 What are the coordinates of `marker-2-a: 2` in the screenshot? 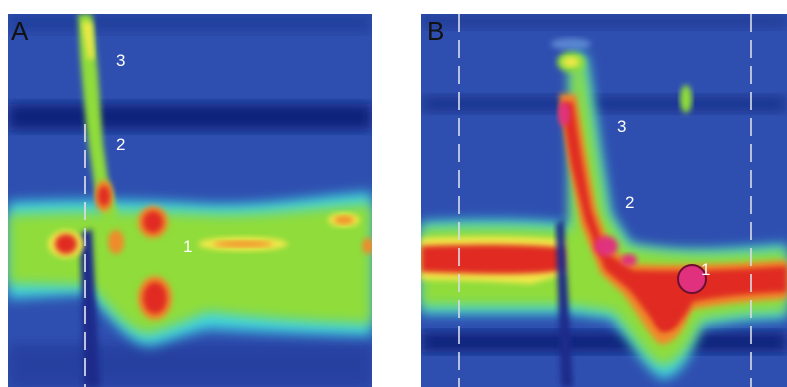 It's located at (121, 144).